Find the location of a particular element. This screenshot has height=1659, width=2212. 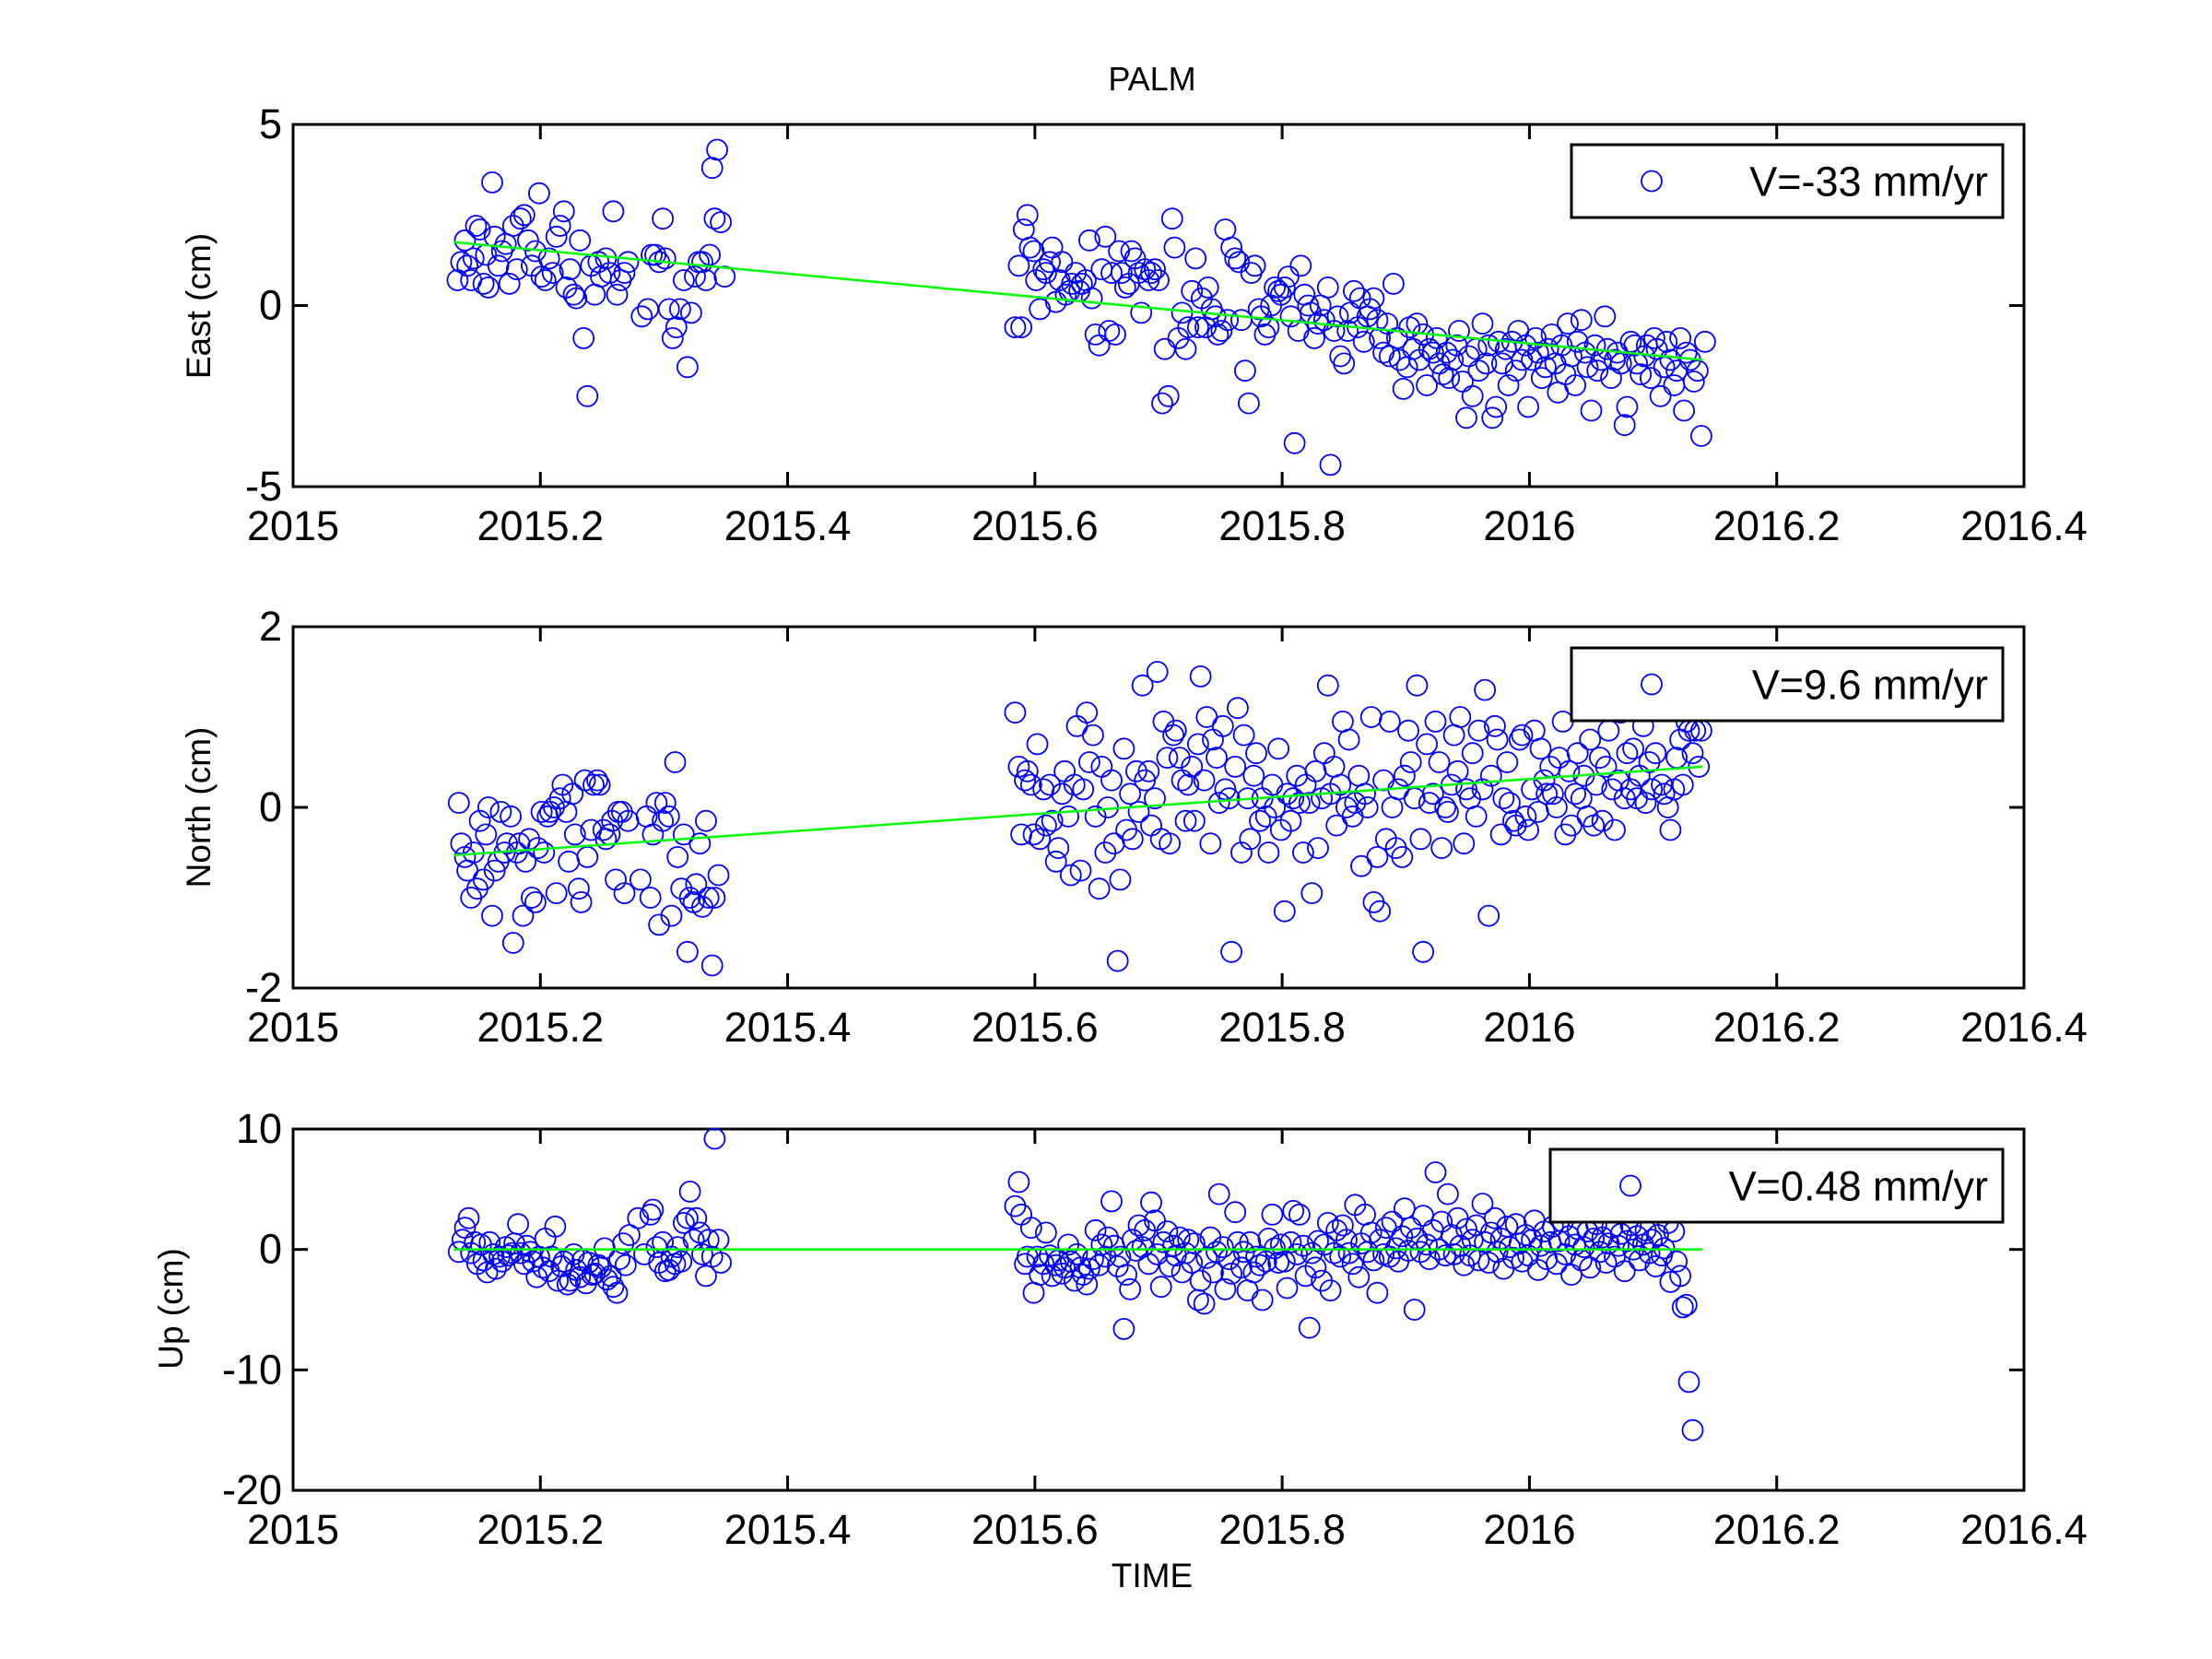

north-x-tick-label: 2015.6 is located at coordinates (1035, 1027).